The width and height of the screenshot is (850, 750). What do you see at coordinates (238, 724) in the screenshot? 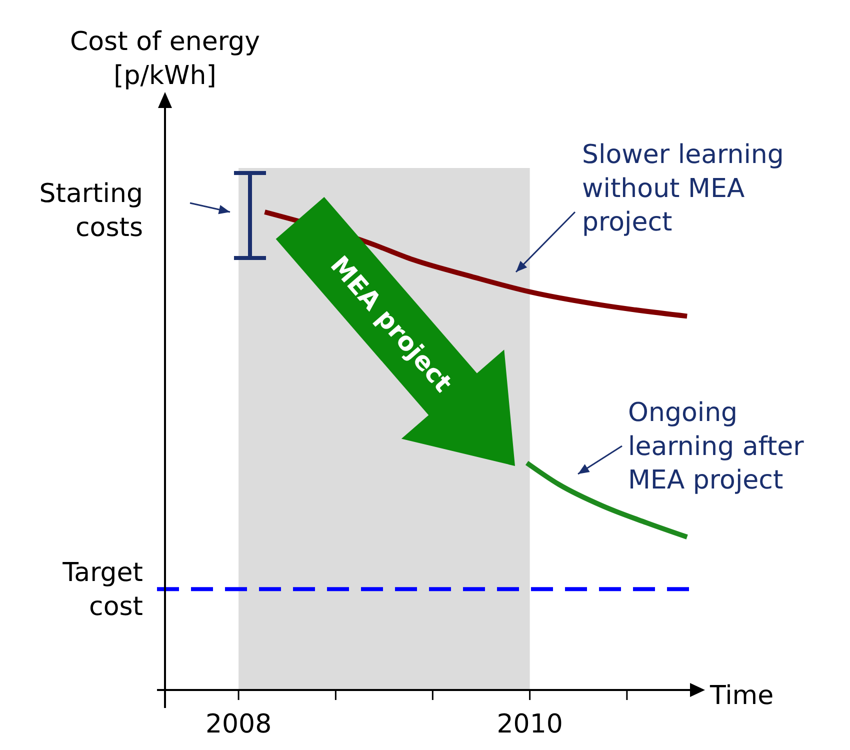
I see `x-tick-label: 2008` at bounding box center [238, 724].